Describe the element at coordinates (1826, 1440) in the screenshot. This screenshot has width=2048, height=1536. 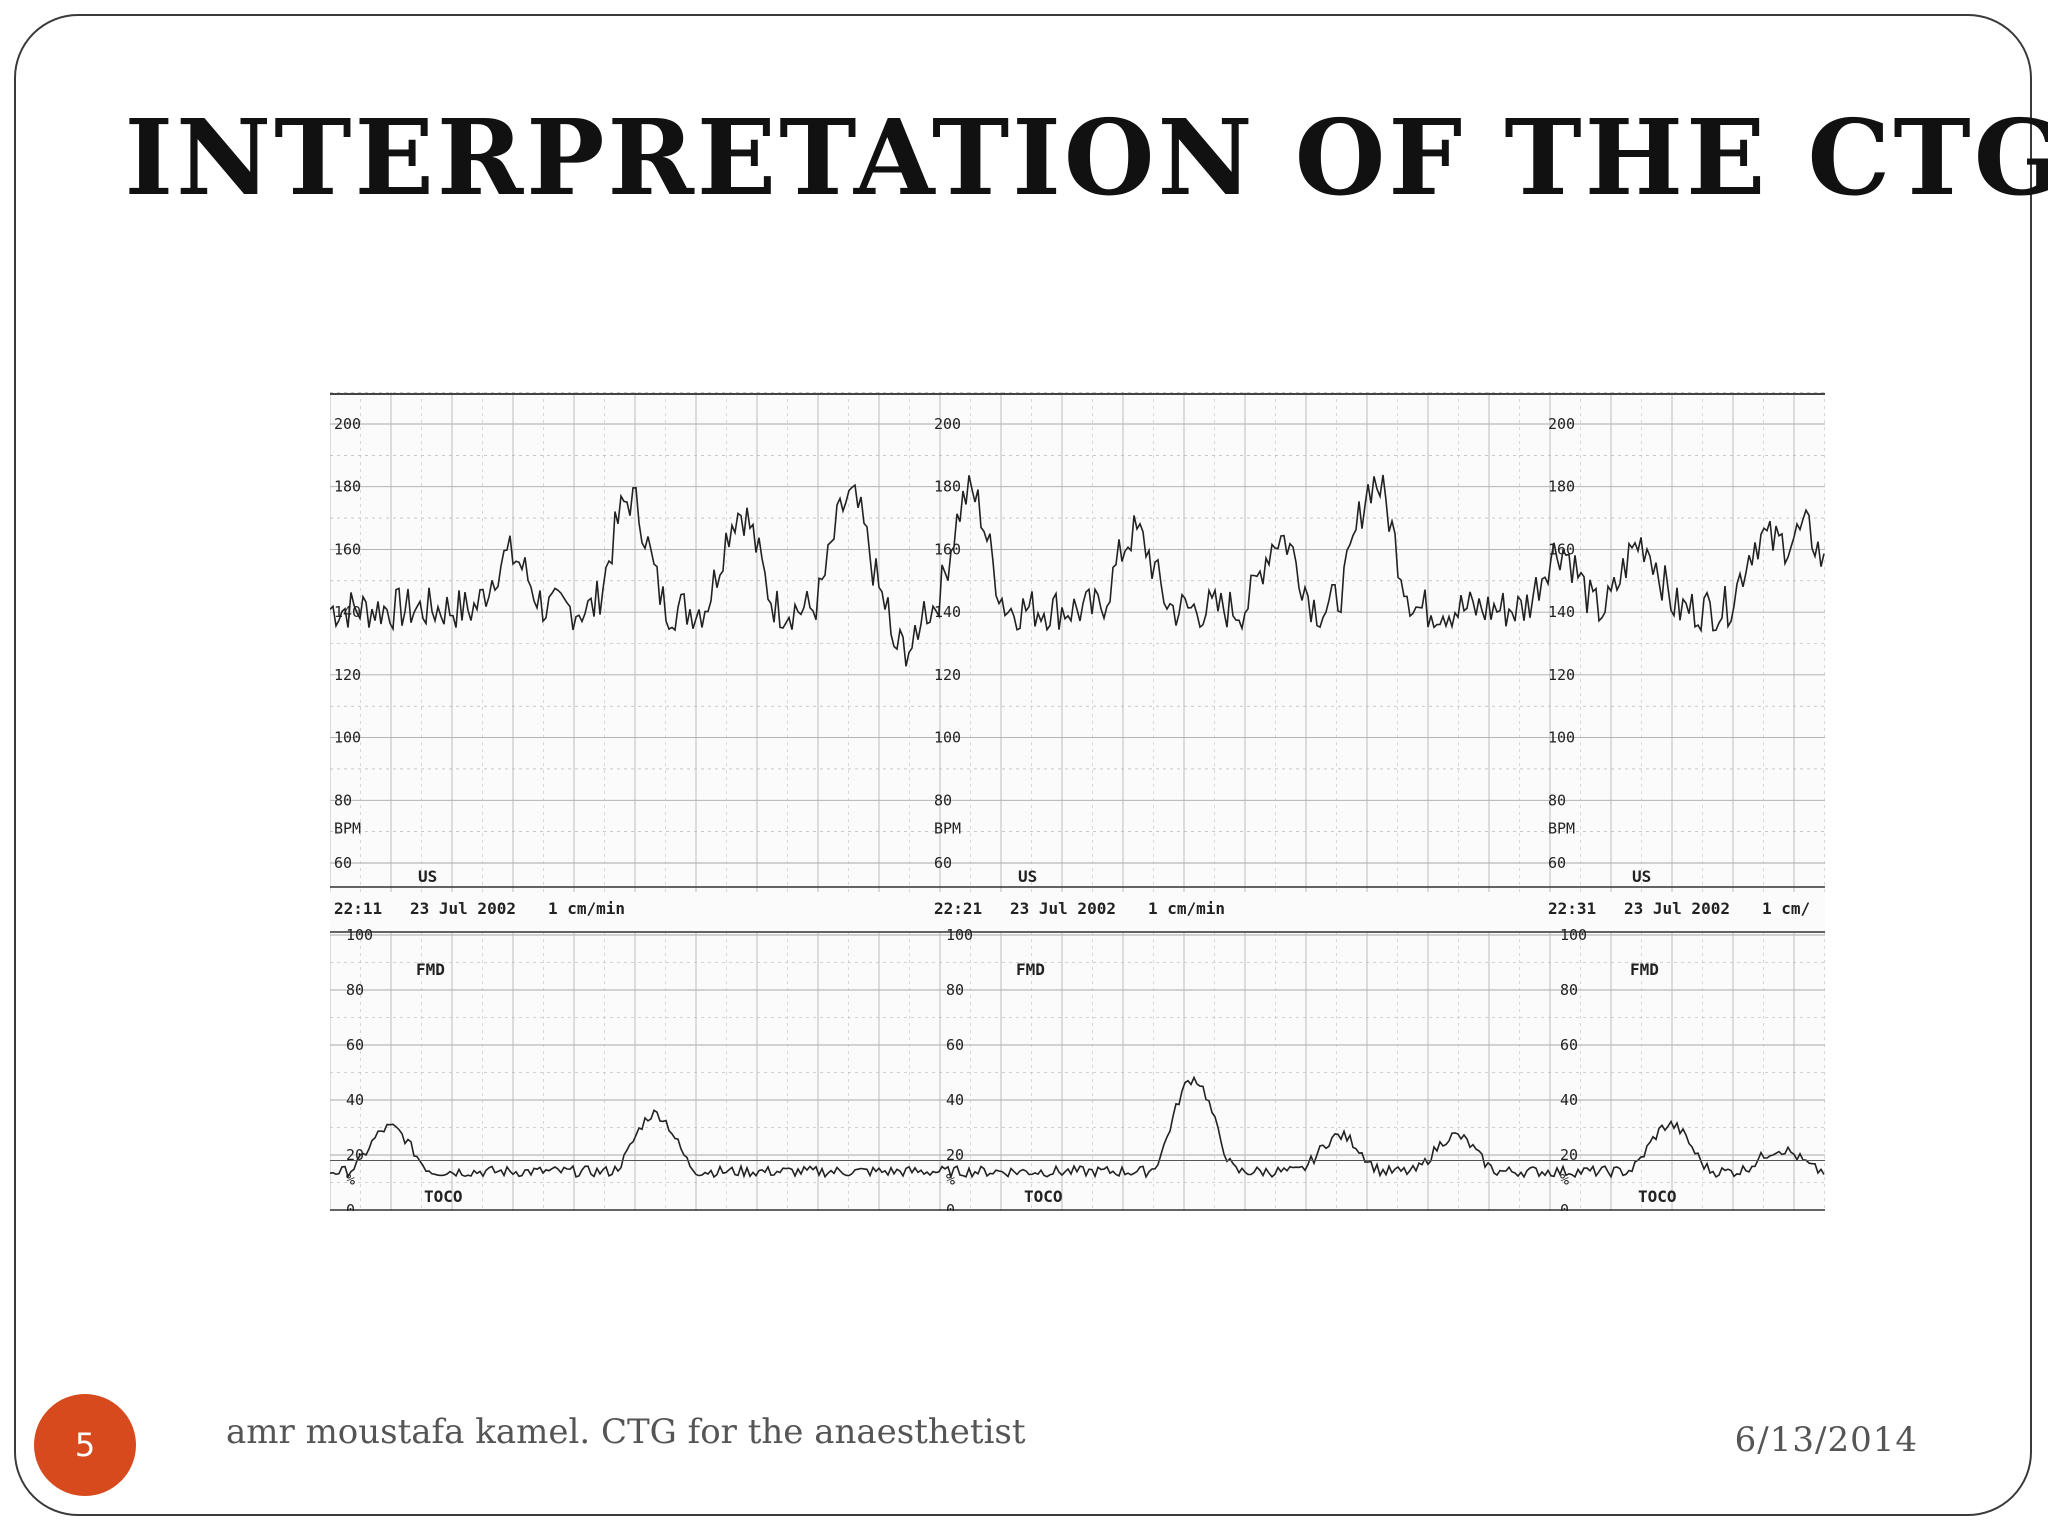
I see `footer-date: 6/13/2014` at that location.